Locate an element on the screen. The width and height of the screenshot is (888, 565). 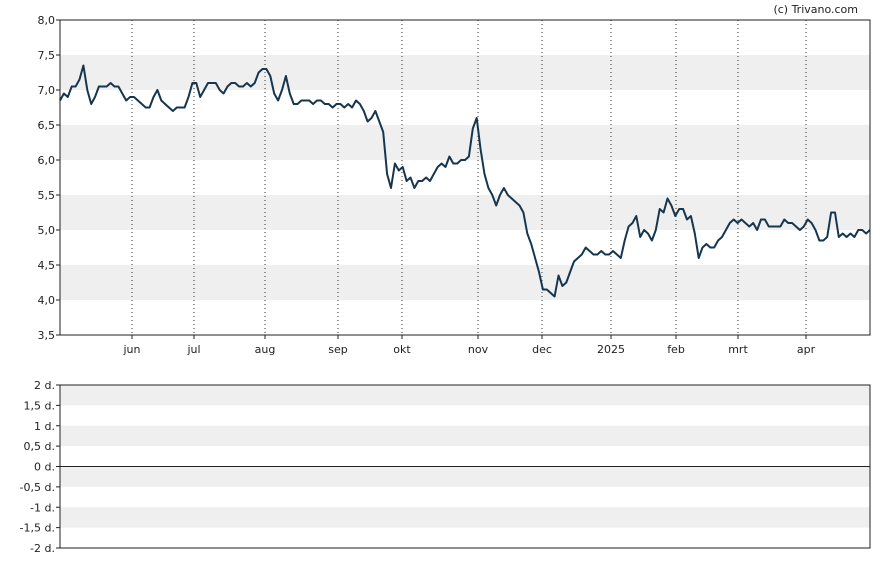
lower-y-tick-label: 1,5 d. is located at coordinates (39, 405).